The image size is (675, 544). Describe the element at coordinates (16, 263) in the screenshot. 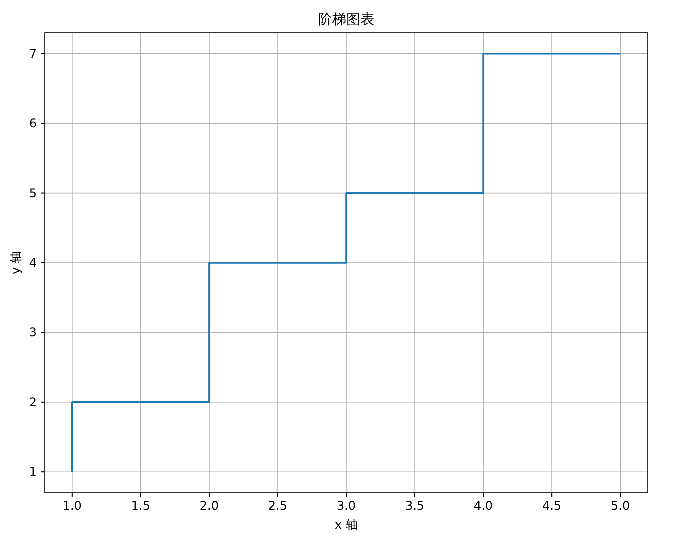

I see `y-axis-title: y 轴` at that location.